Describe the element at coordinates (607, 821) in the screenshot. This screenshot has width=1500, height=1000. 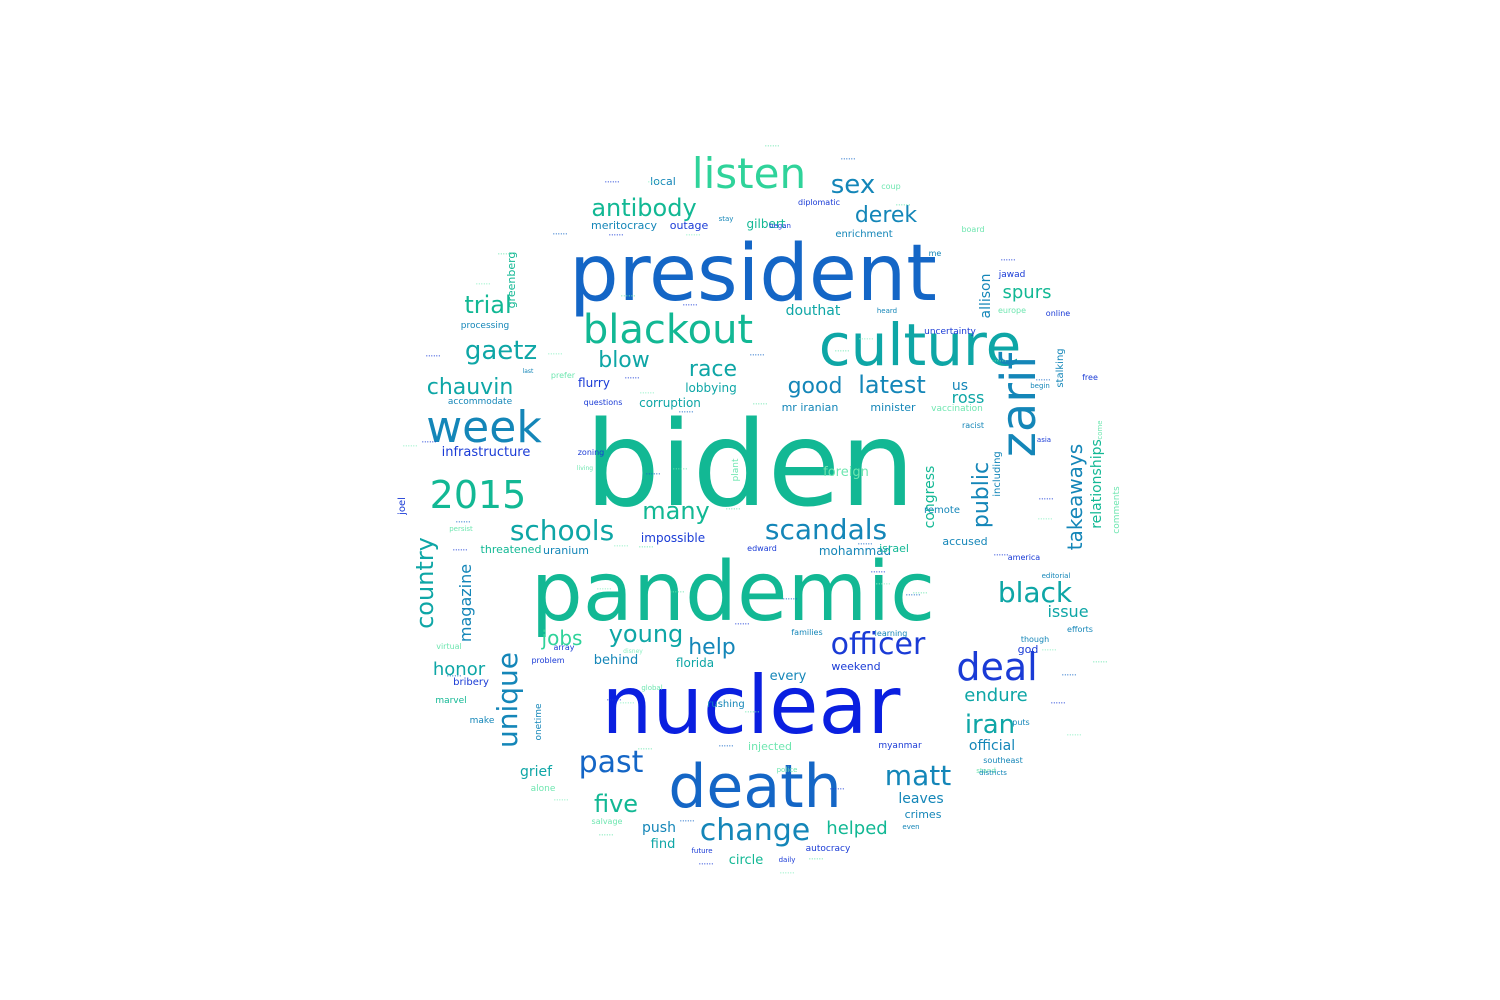
I see `cloud-word-salvage: salvage` at that location.